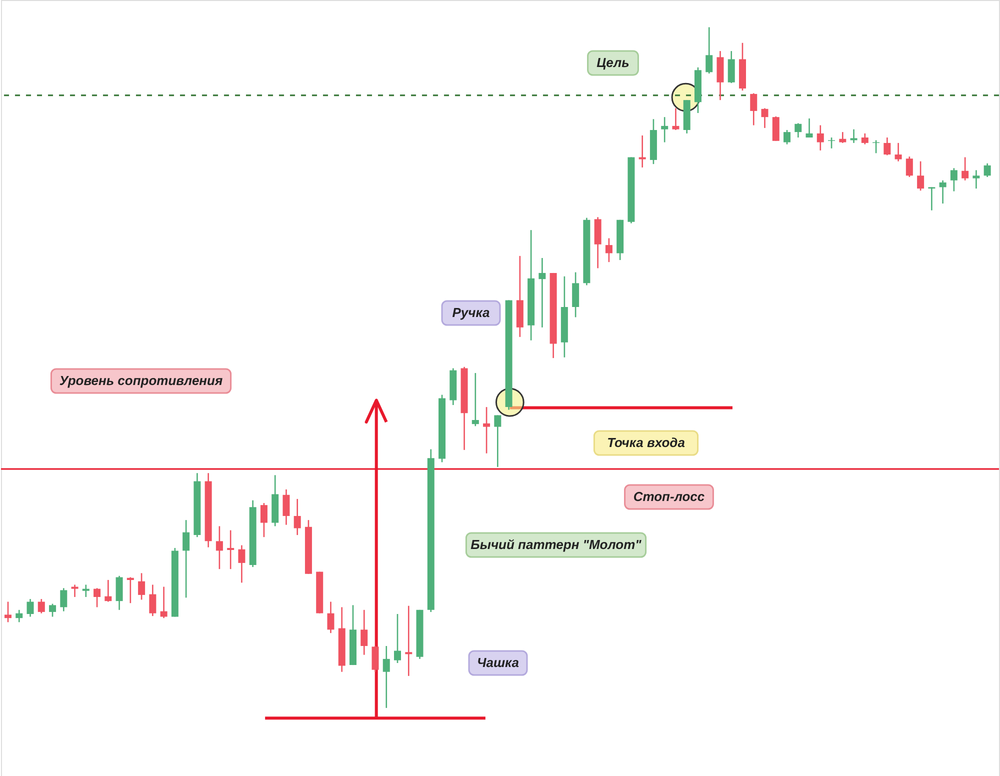  Describe the element at coordinates (498, 662) in the screenshot. I see `annotation: Чашка` at that location.